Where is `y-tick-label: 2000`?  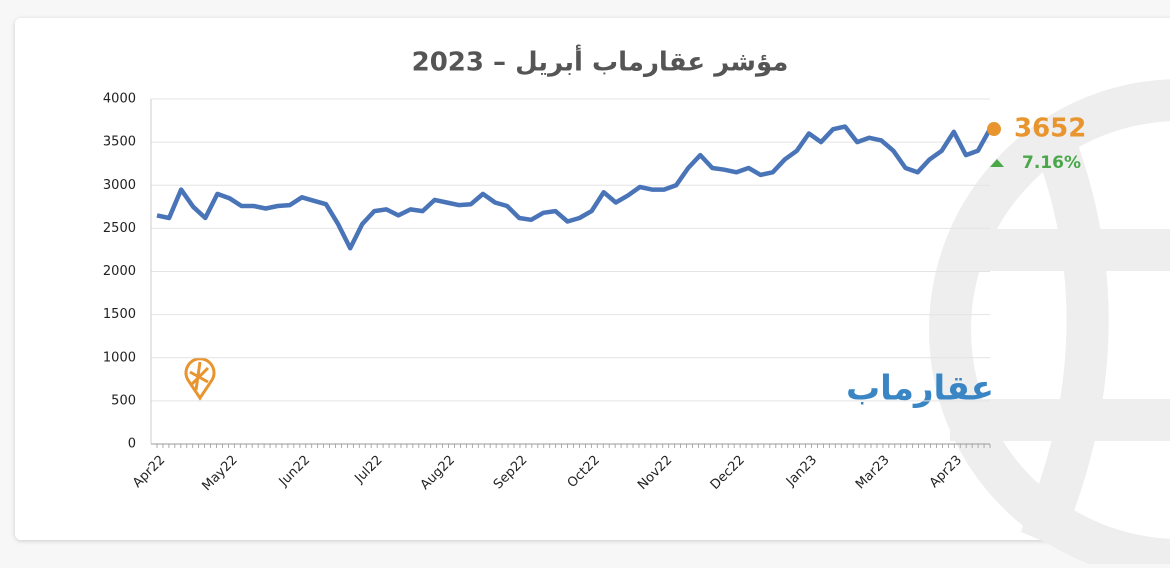 y-tick-label: 2000 is located at coordinates (119, 271).